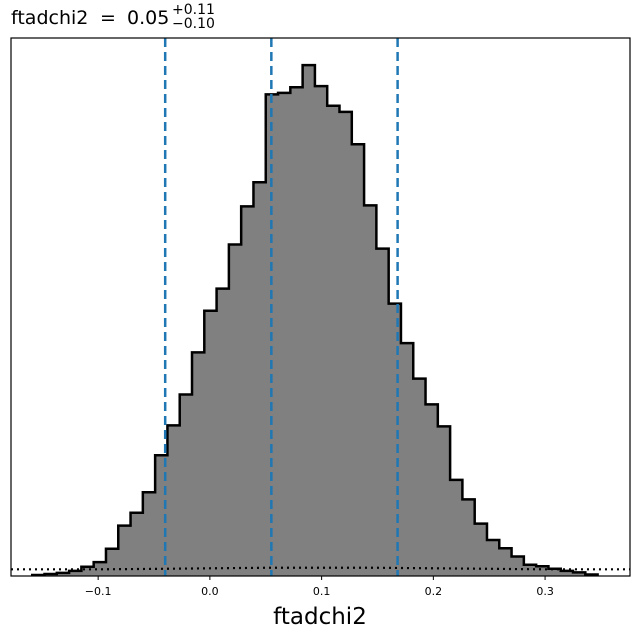  What do you see at coordinates (322, 591) in the screenshot?
I see `x-tick-label: 0.1` at bounding box center [322, 591].